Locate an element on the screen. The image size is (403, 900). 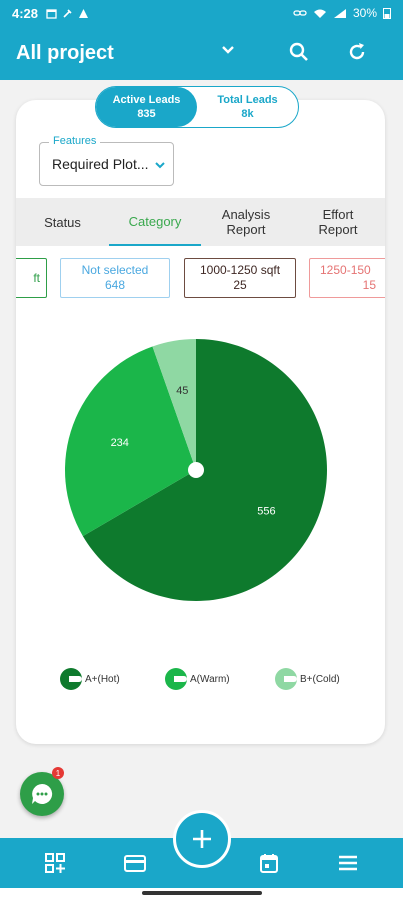
chip-not-selected: Not selected 648 is located at coordinates (115, 278).